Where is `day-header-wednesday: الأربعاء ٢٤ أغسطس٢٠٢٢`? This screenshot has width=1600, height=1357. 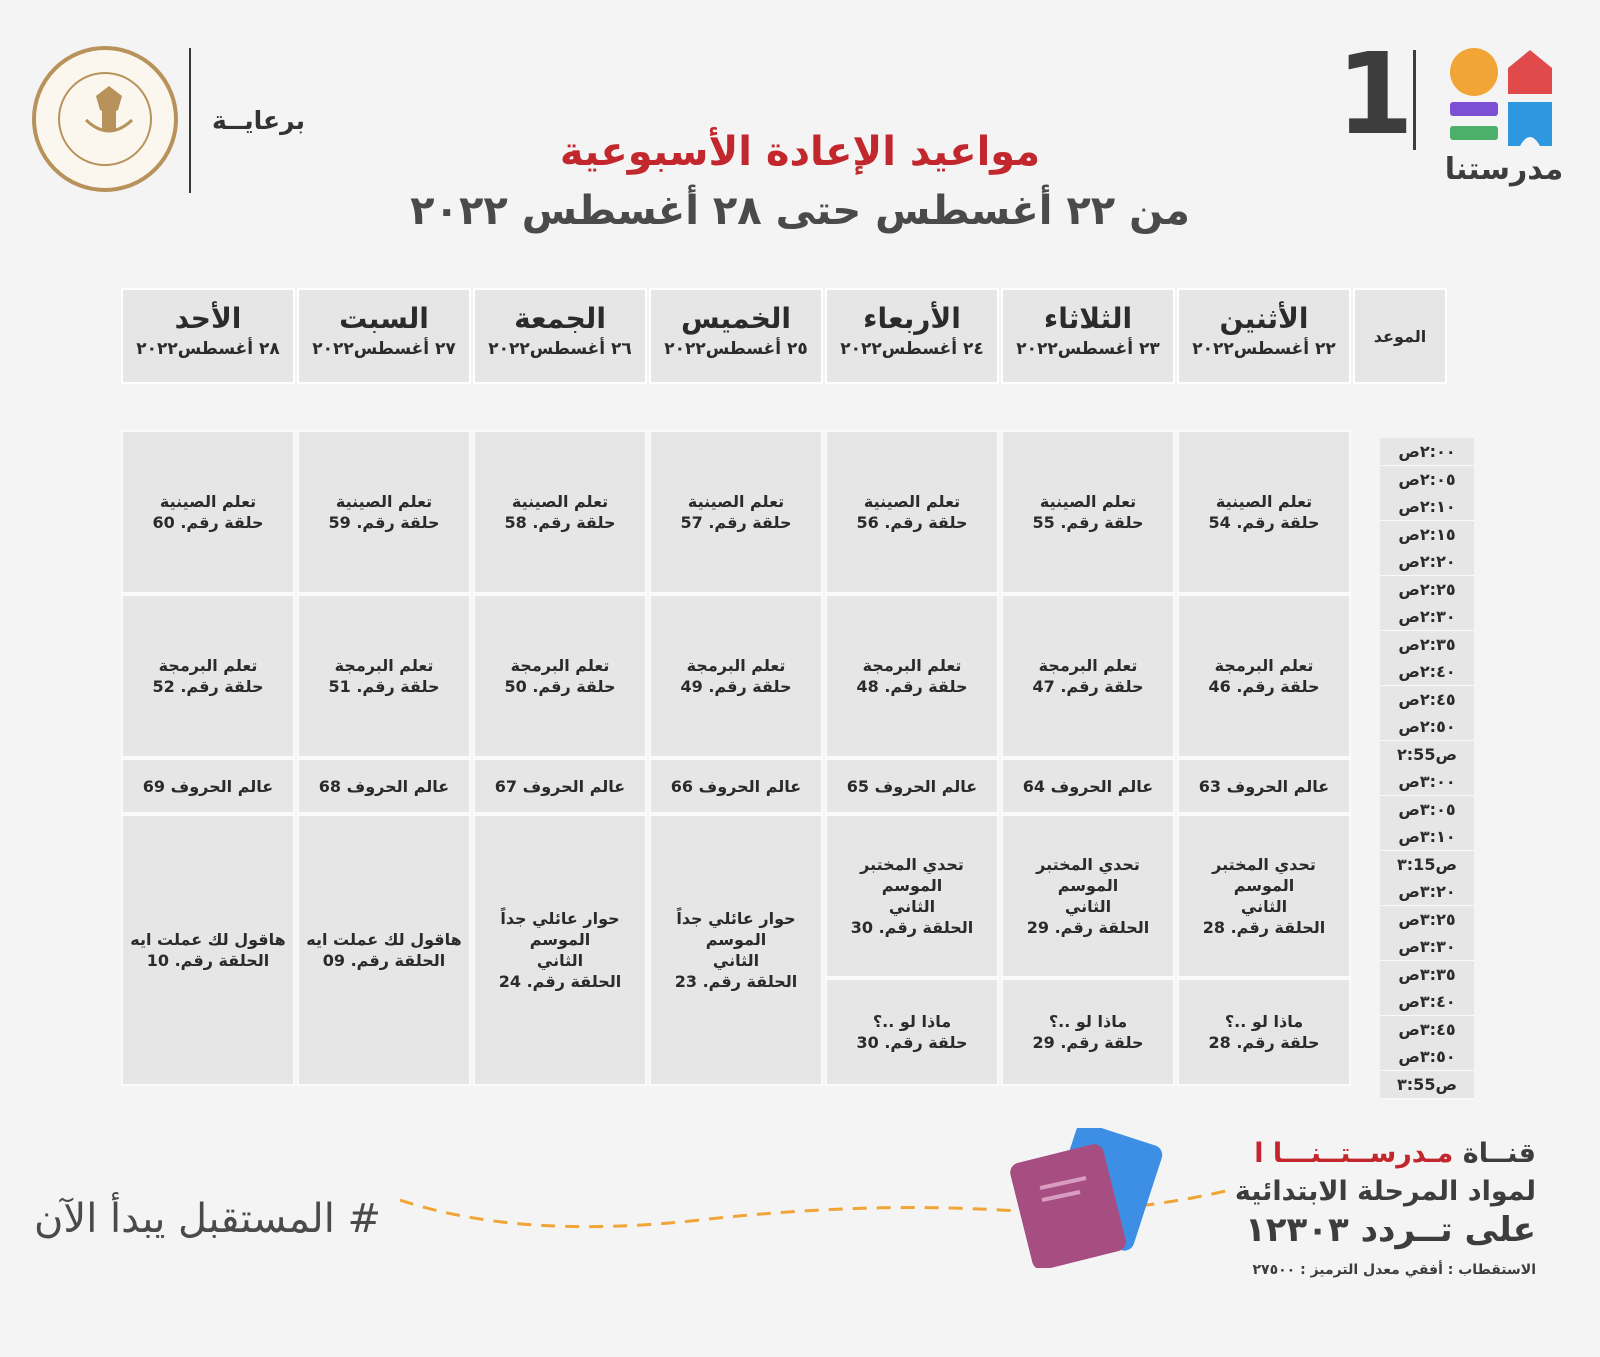 day-header-wednesday: الأربعاء ٢٤ أغسطس٢٠٢٢ is located at coordinates (912, 336).